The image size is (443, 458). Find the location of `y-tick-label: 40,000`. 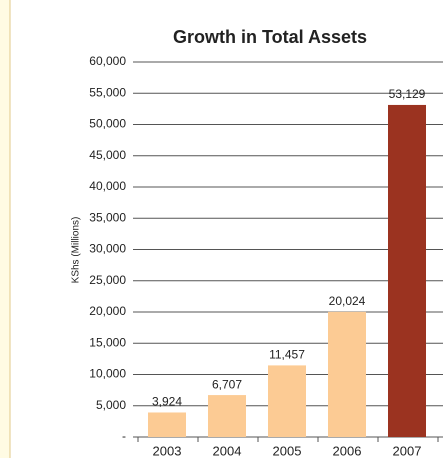

y-tick-label: 40,000 is located at coordinates (107, 186).